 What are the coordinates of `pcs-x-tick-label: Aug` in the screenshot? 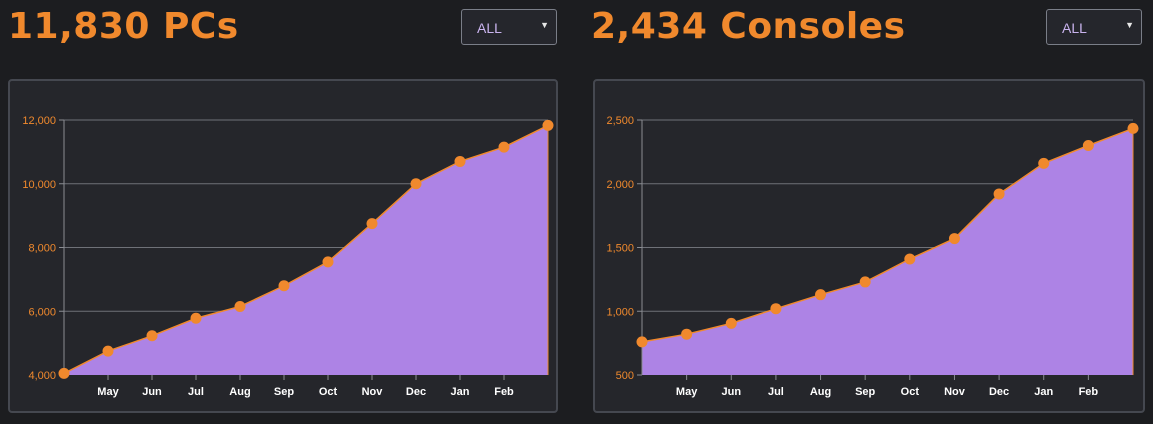 It's located at (239, 392).